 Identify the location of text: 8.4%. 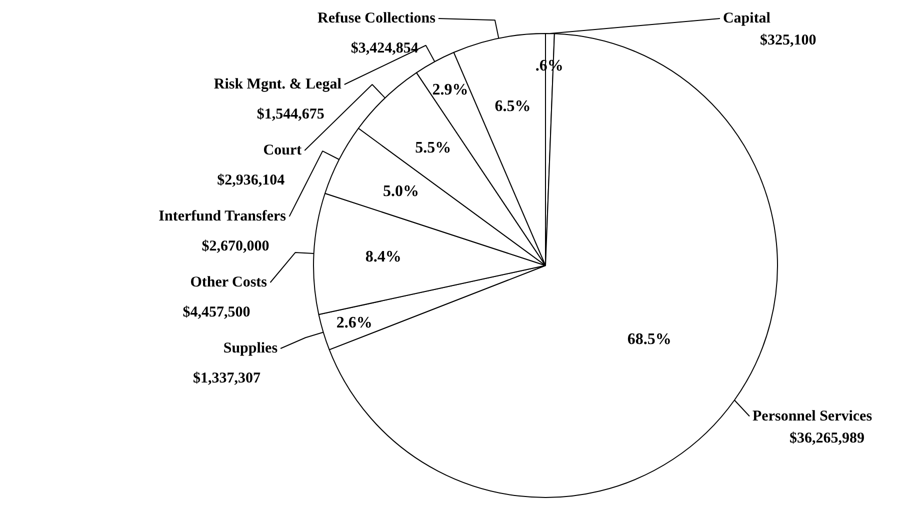
(383, 257).